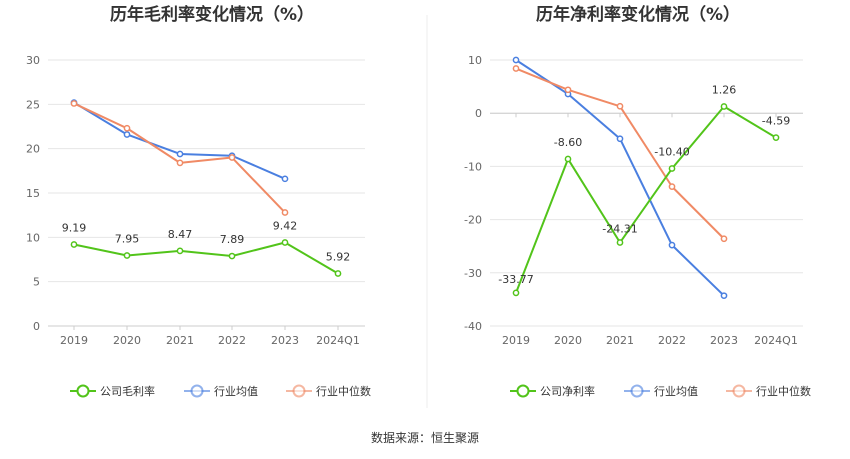 The width and height of the screenshot is (850, 459). I want to click on y-tick-label: -40, so click(473, 326).